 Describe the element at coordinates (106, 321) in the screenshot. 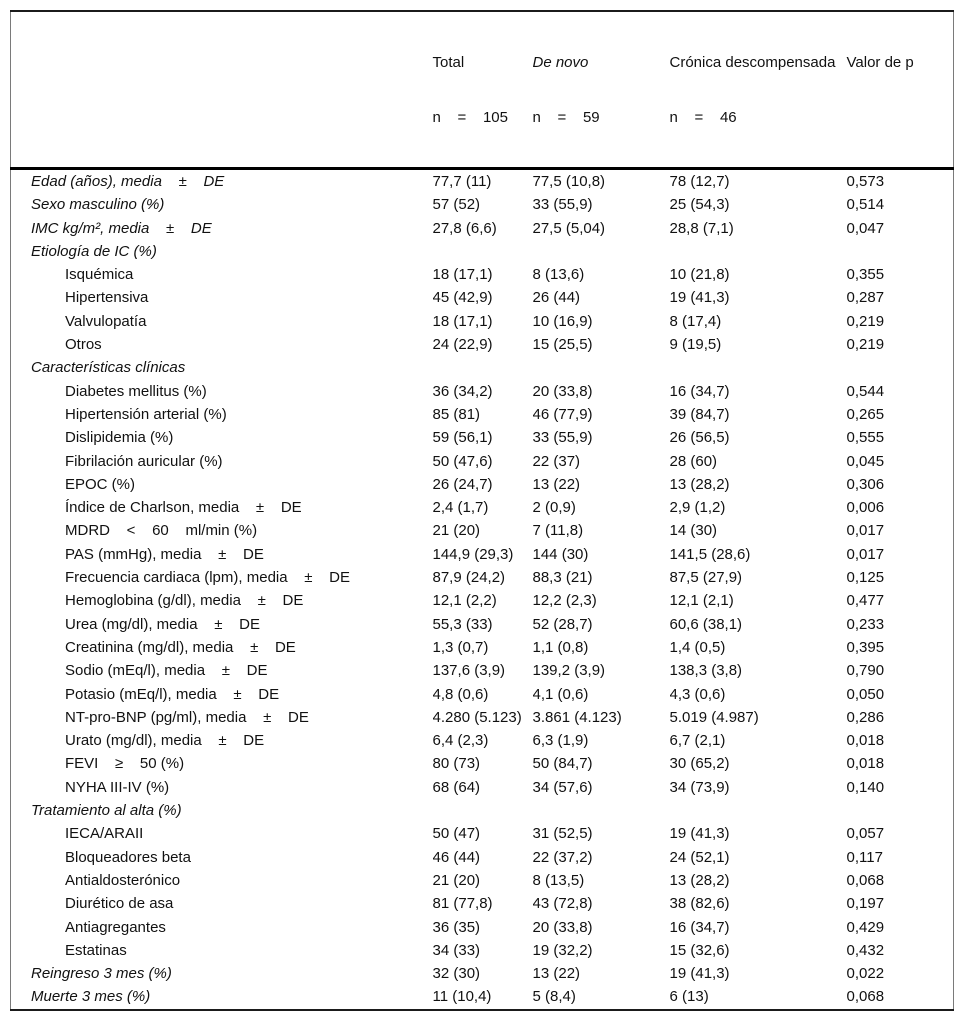

I see `row-label: Valvulopatía` at that location.